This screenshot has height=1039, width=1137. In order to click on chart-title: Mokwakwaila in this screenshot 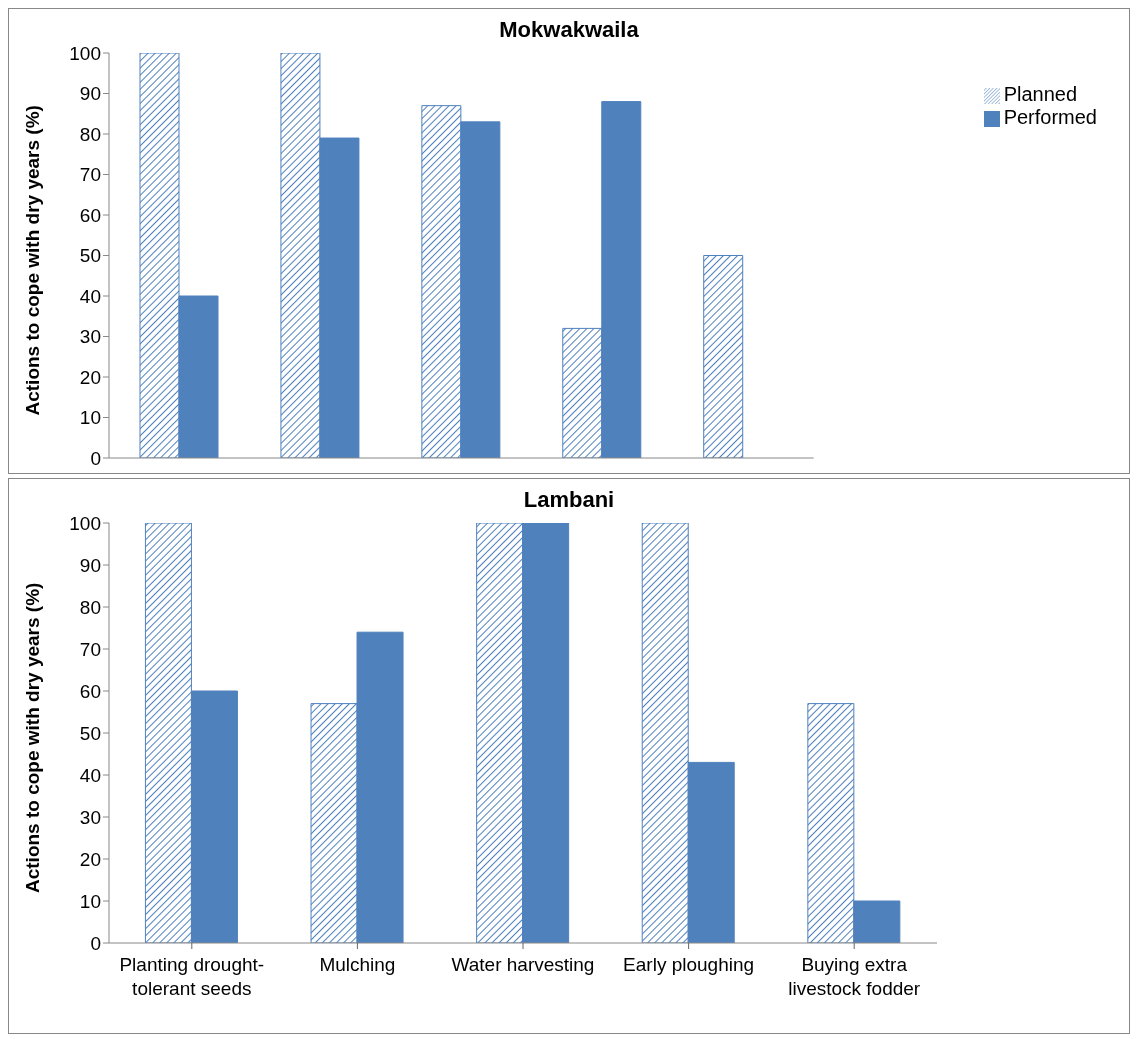, I will do `click(569, 29)`.